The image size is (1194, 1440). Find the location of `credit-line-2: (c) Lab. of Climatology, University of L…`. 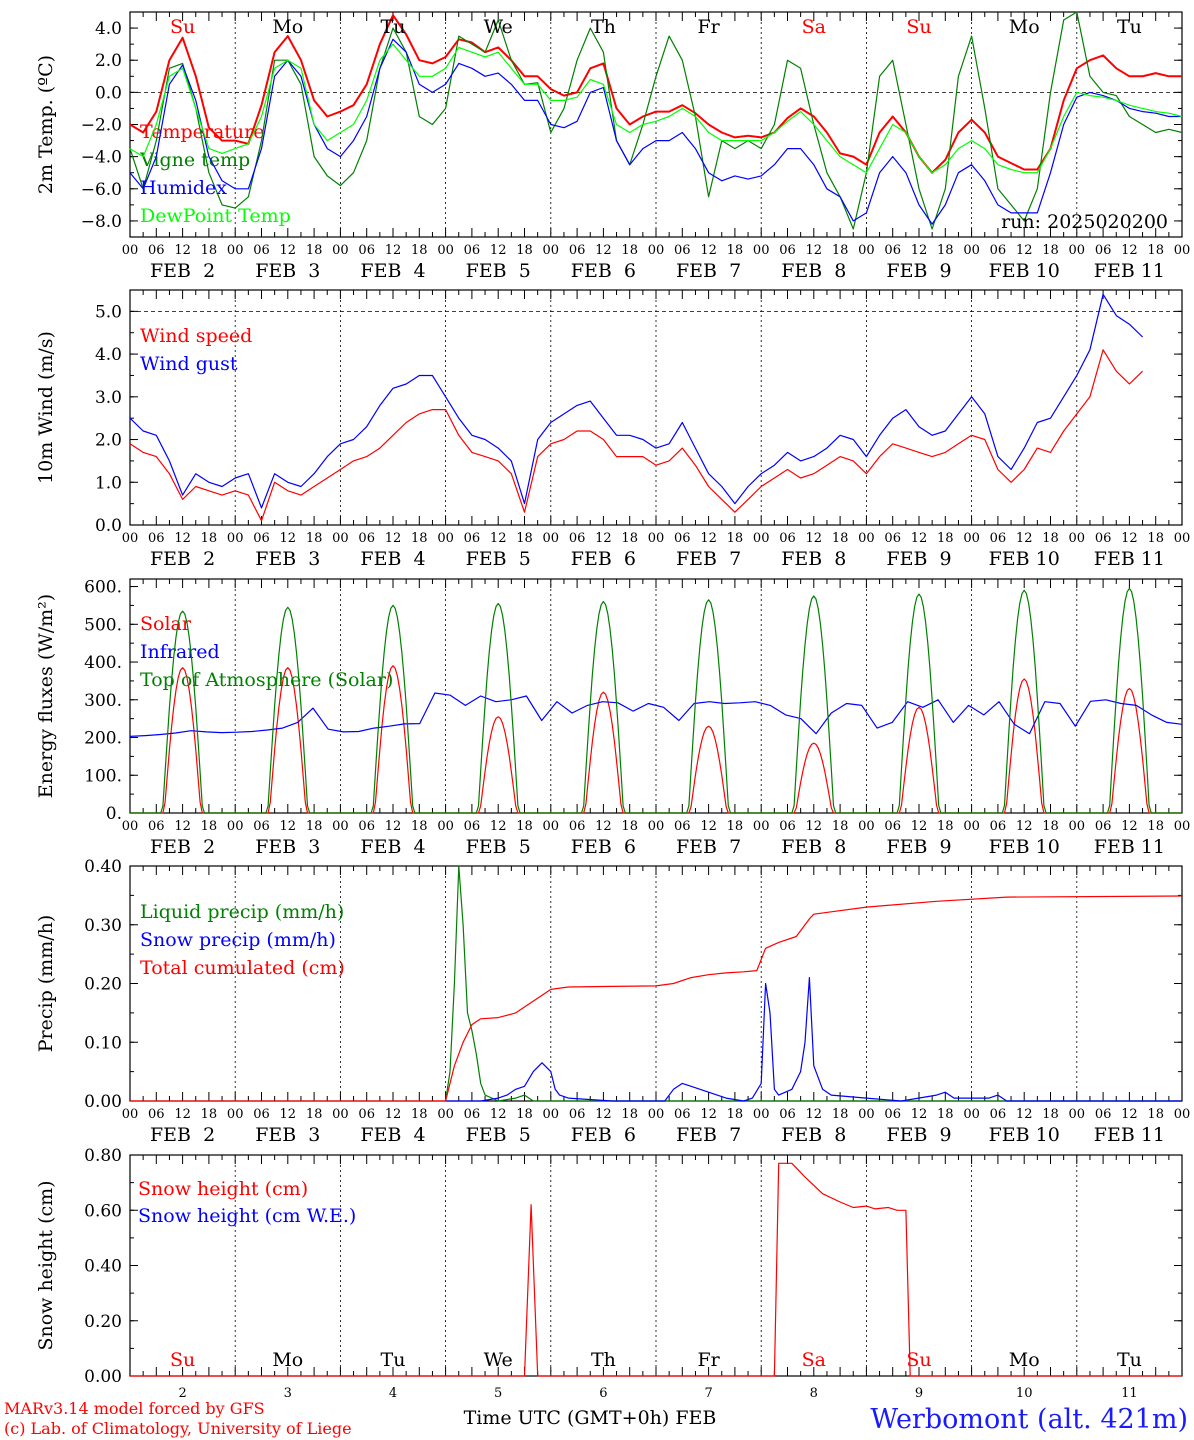

credit-line-2: (c) Lab. of Climatology, University of L… is located at coordinates (178, 1428).